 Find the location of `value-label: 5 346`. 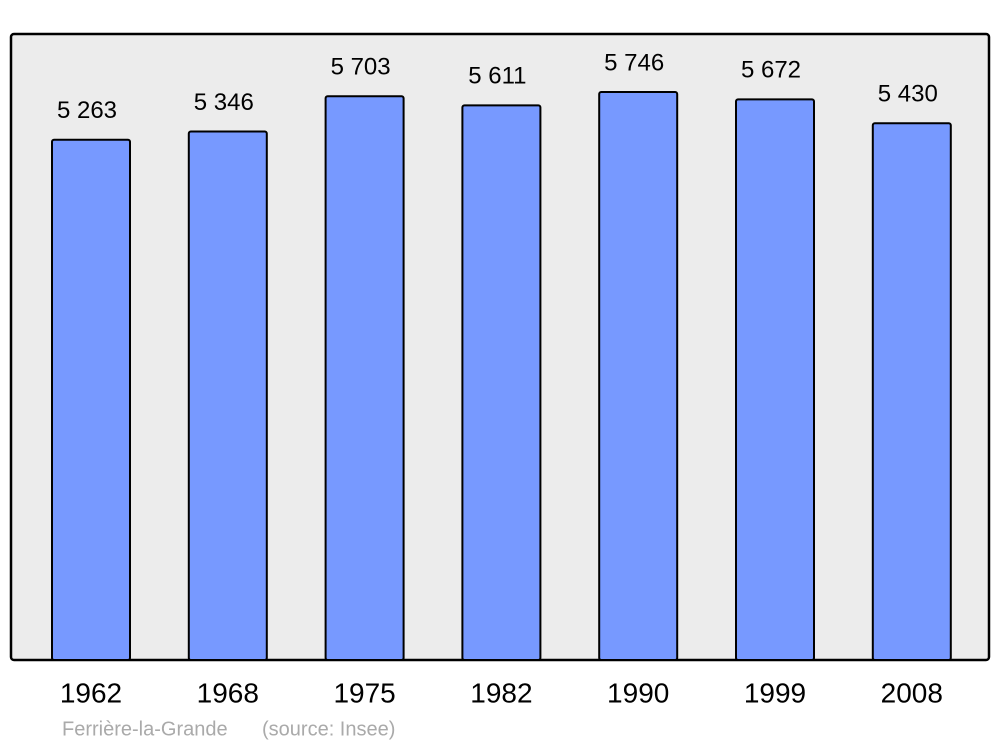

value-label: 5 346 is located at coordinates (224, 102).